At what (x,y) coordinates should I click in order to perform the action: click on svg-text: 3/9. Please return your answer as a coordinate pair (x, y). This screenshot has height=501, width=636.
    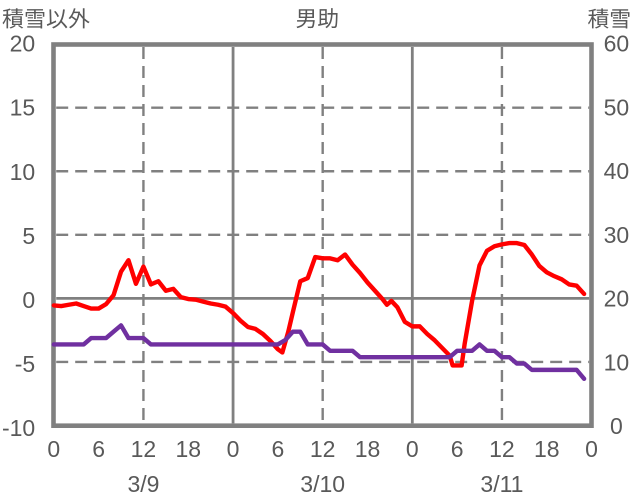
    Looking at the image, I should click on (143, 484).